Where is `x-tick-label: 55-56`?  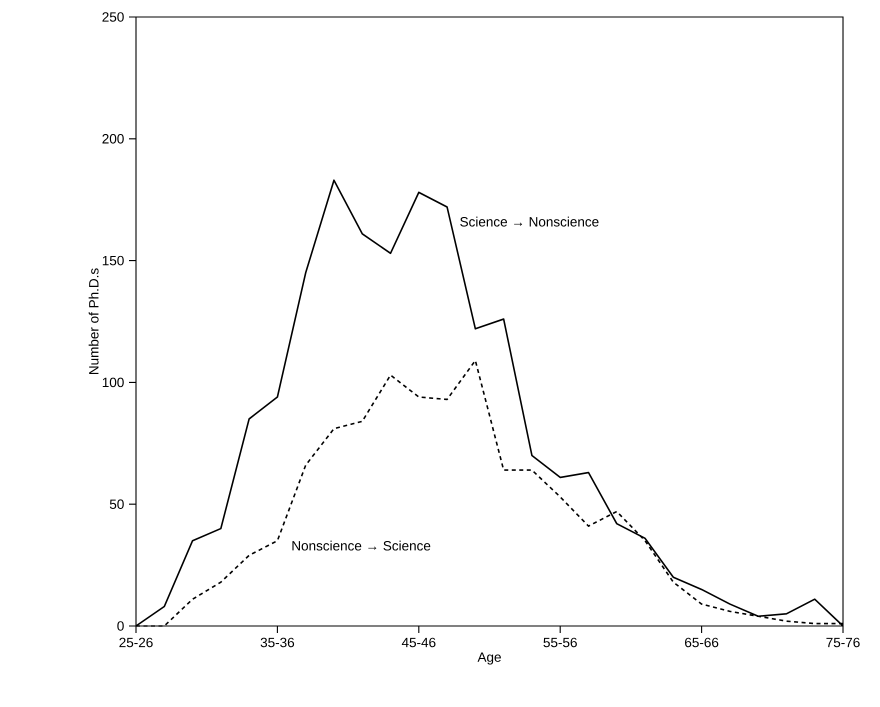 x-tick-label: 55-56 is located at coordinates (560, 643).